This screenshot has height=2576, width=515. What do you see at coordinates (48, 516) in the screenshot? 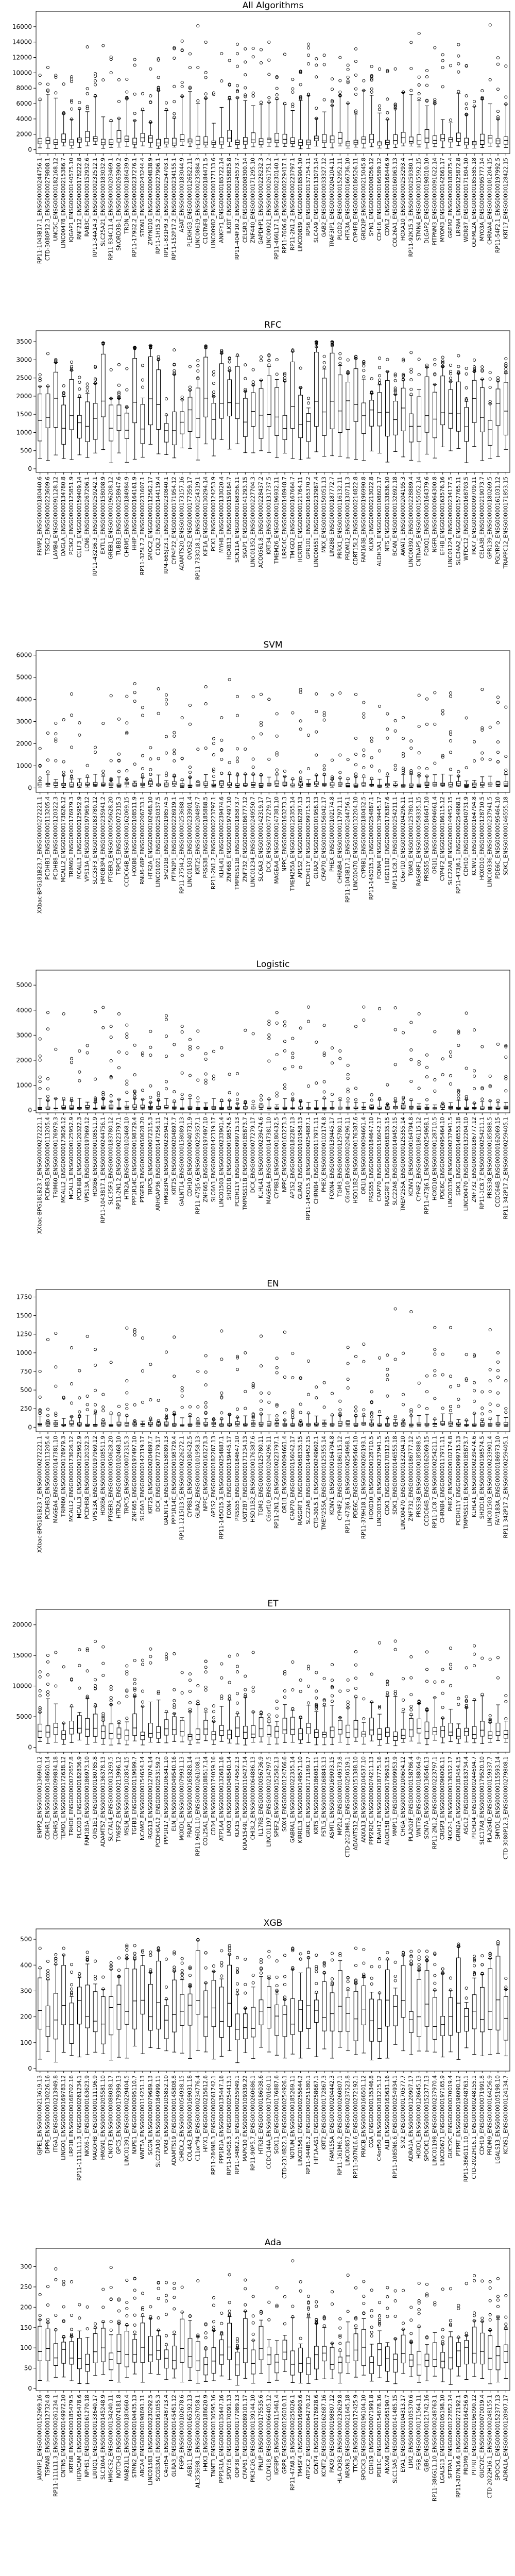
I see `x-tick-label: TSSC2_ENSG00000223609.6` at bounding box center [48, 516].